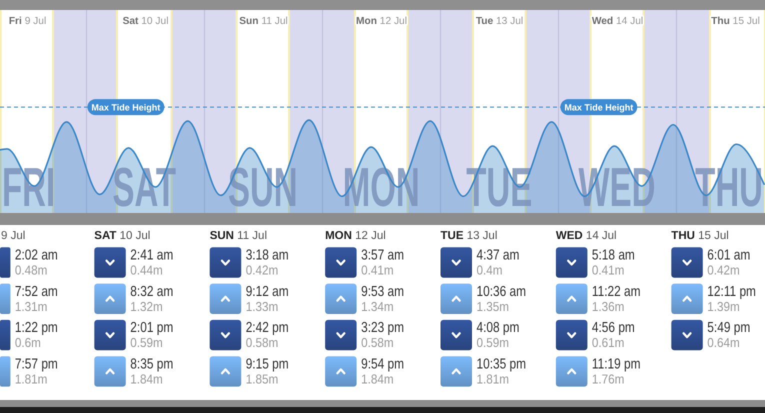 Image resolution: width=765 pixels, height=413 pixels. What do you see at coordinates (382, 254) in the screenshot?
I see `text: 3:57 am` at bounding box center [382, 254].